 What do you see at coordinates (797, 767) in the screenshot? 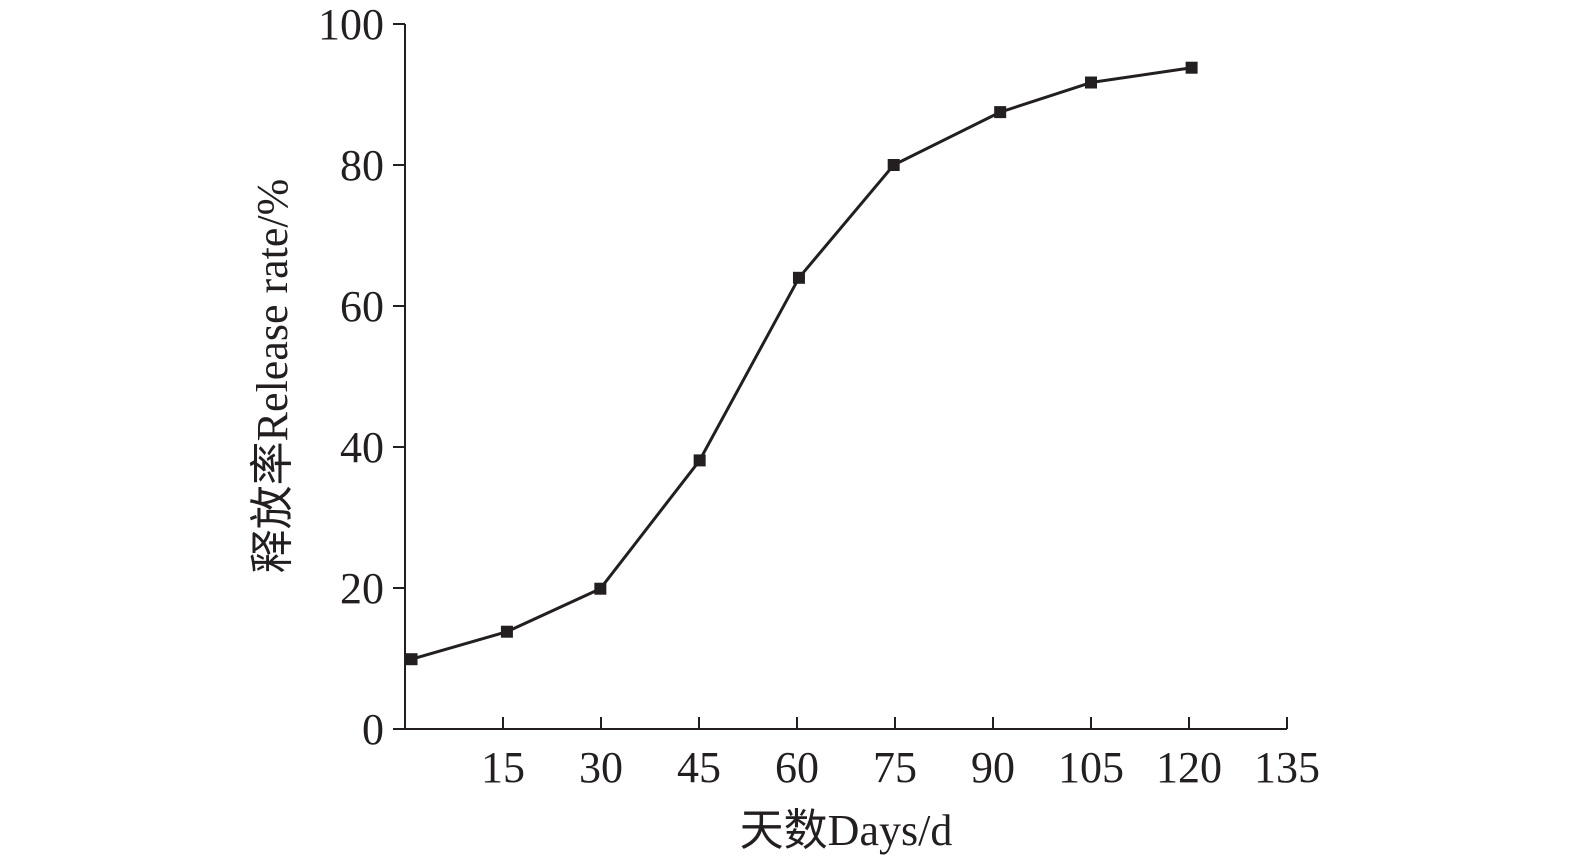
I see `x-tick-label: 60` at bounding box center [797, 767].